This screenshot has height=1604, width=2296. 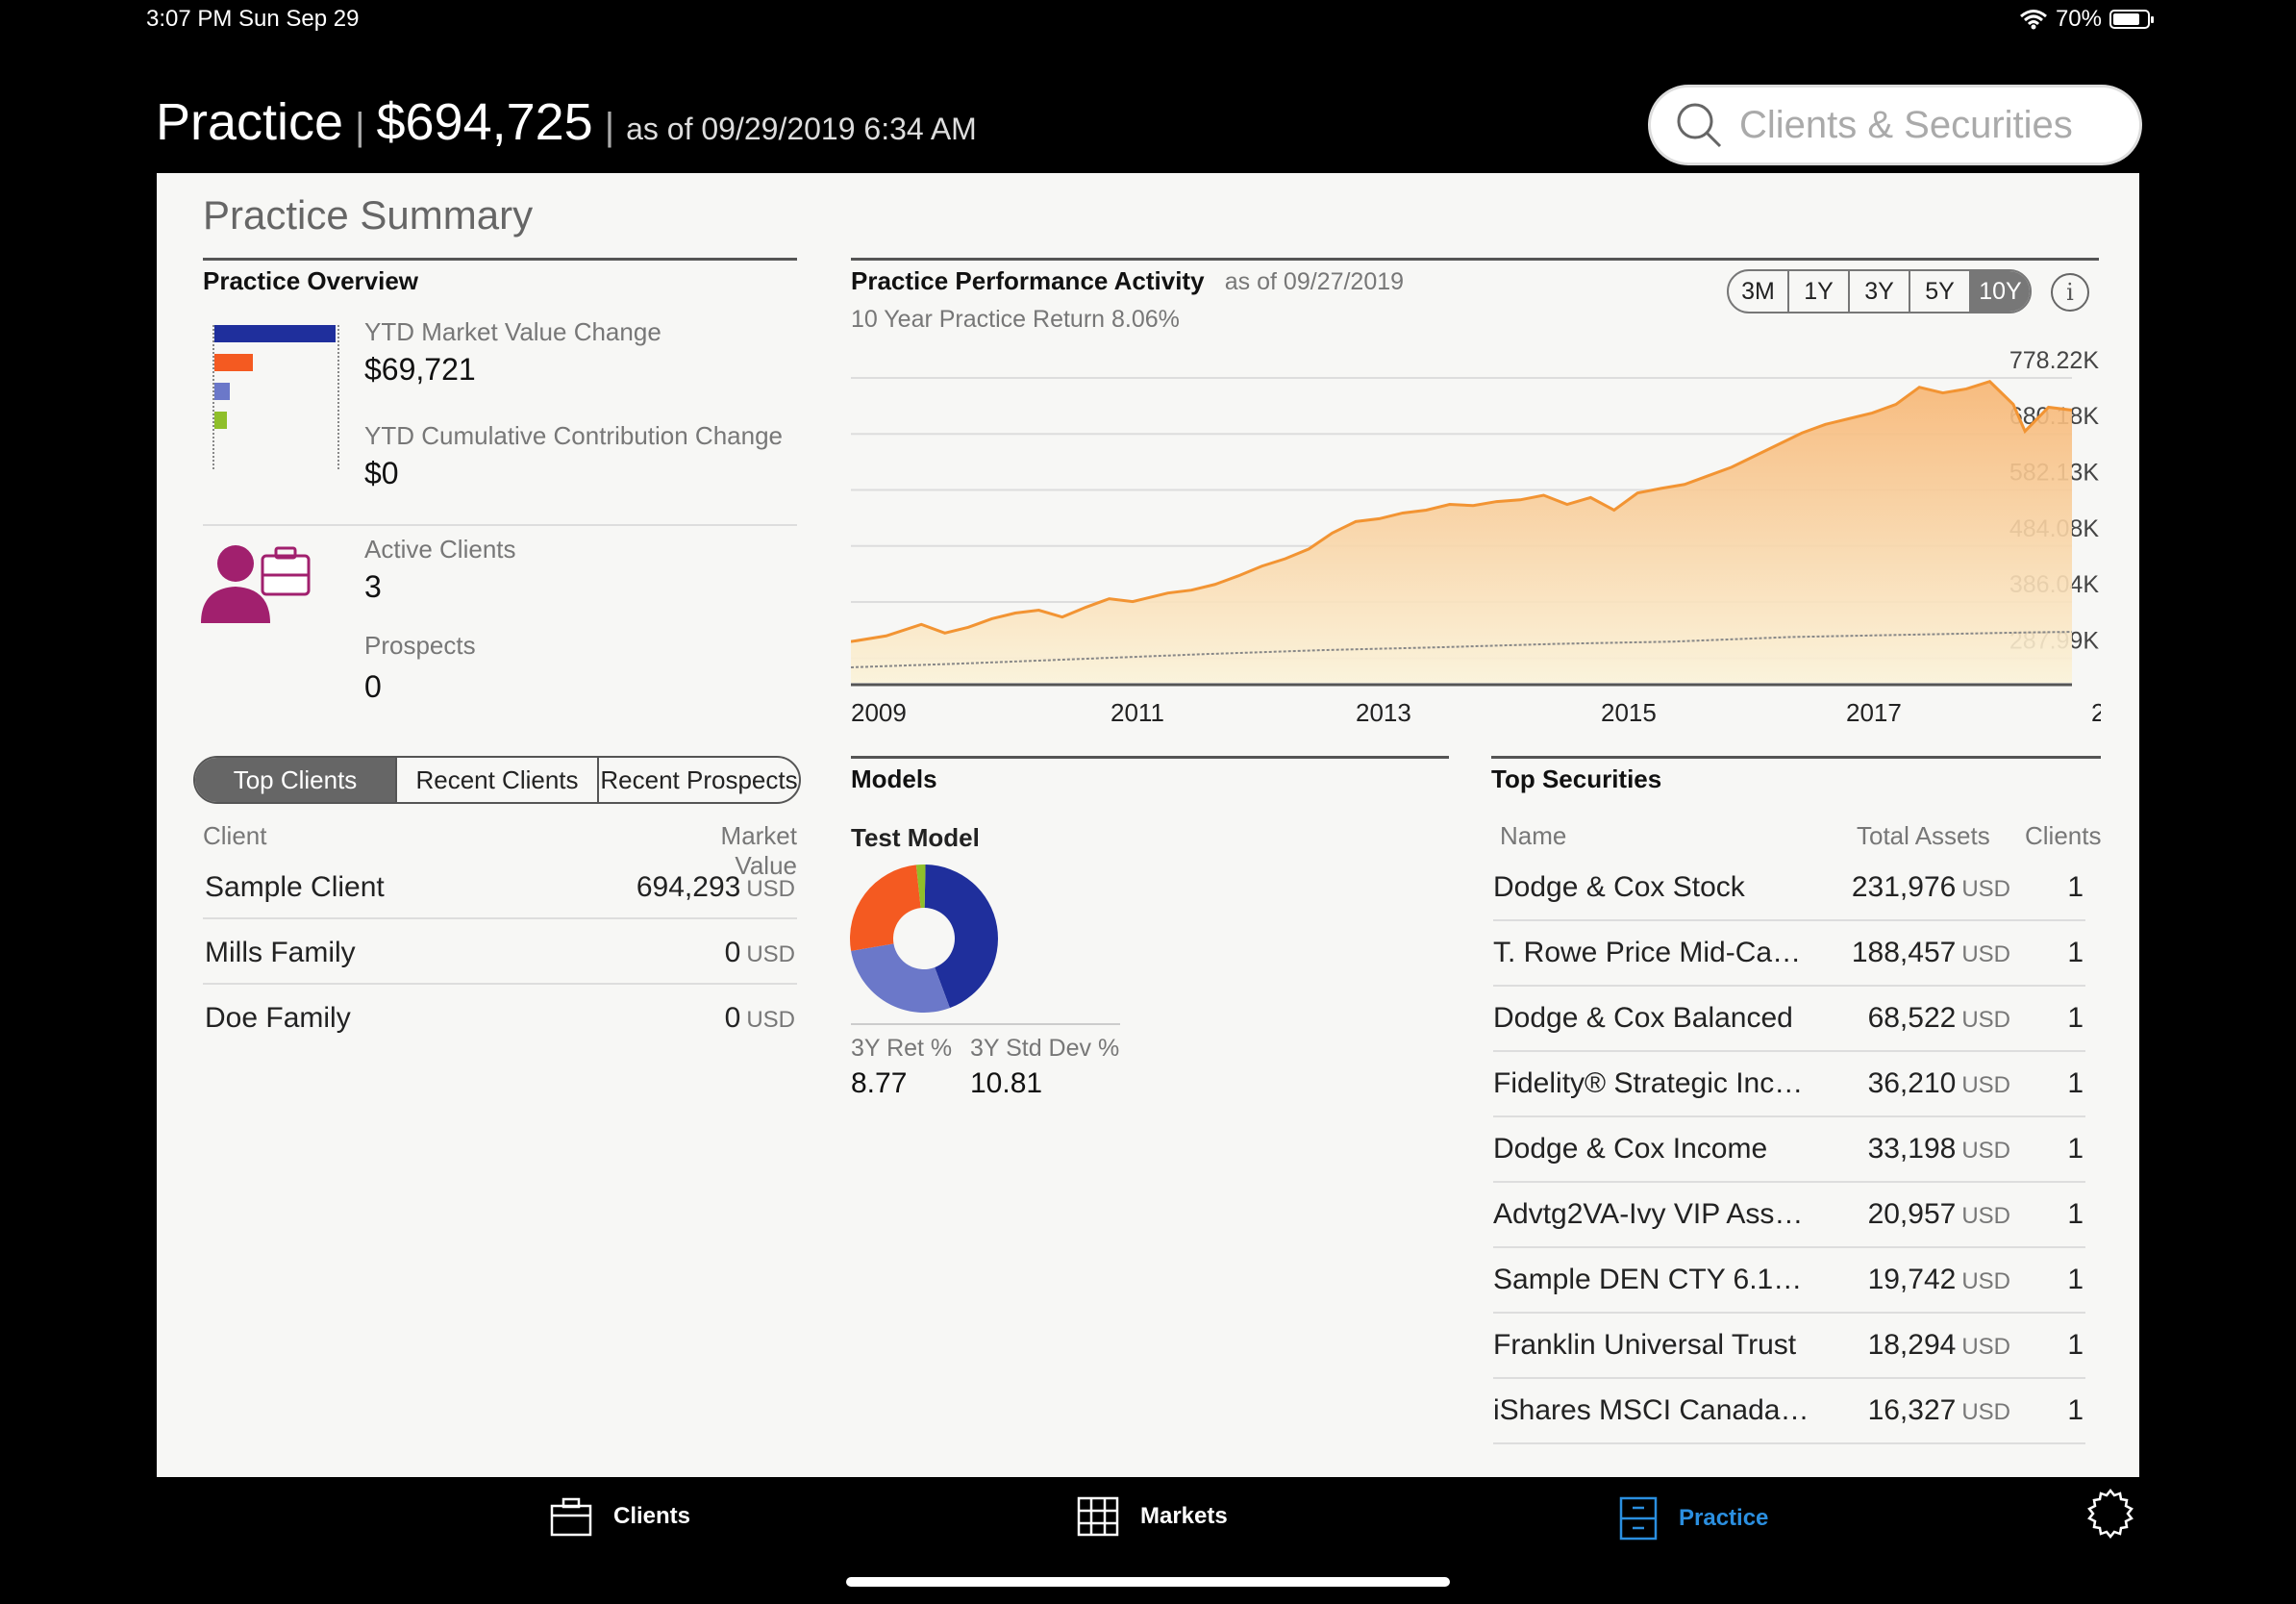 What do you see at coordinates (1137, 712) in the screenshot?
I see `x-tick-label: 2011` at bounding box center [1137, 712].